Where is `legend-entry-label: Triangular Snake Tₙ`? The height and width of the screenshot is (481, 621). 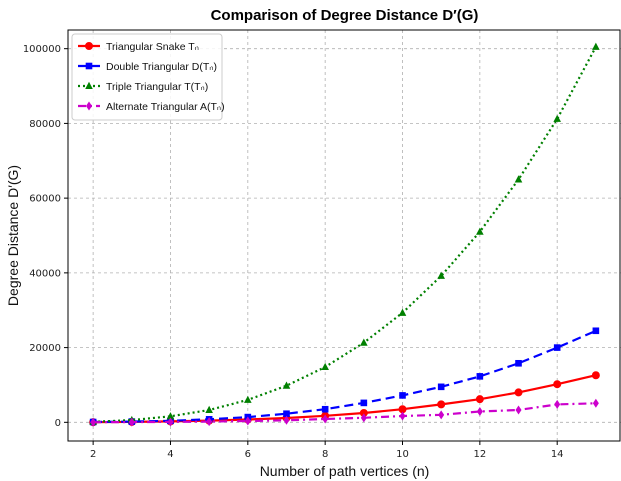 legend-entry-label: Triangular Snake Tₙ is located at coordinates (152, 47).